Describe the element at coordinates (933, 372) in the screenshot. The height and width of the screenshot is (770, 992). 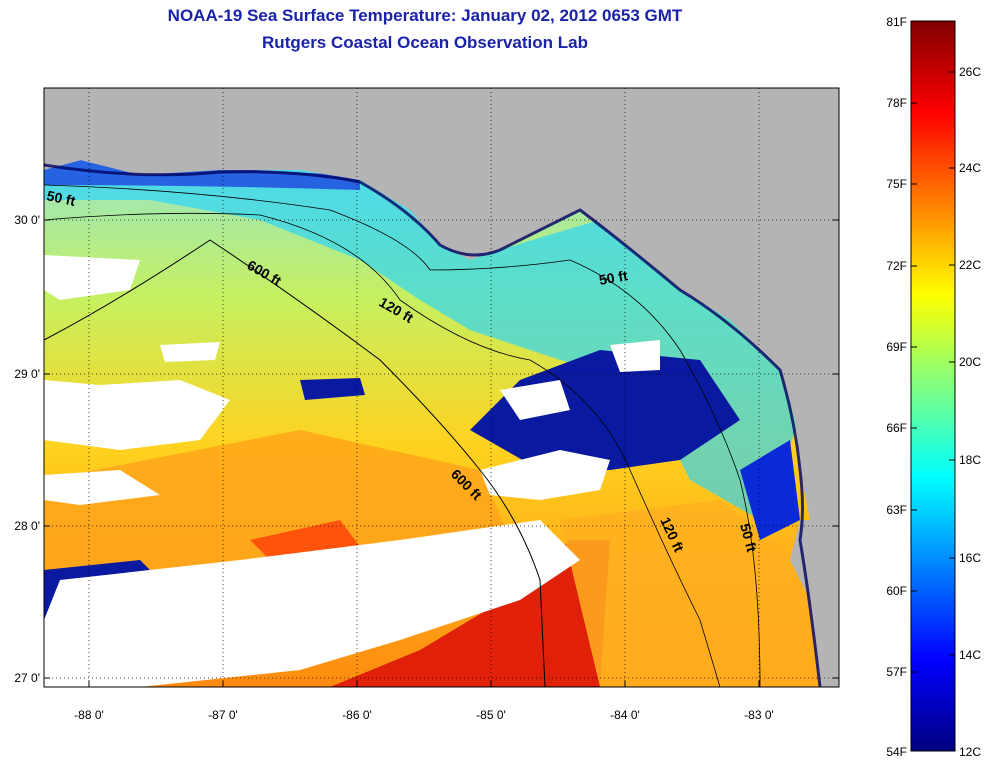
I see `colorbar-ticks` at that location.